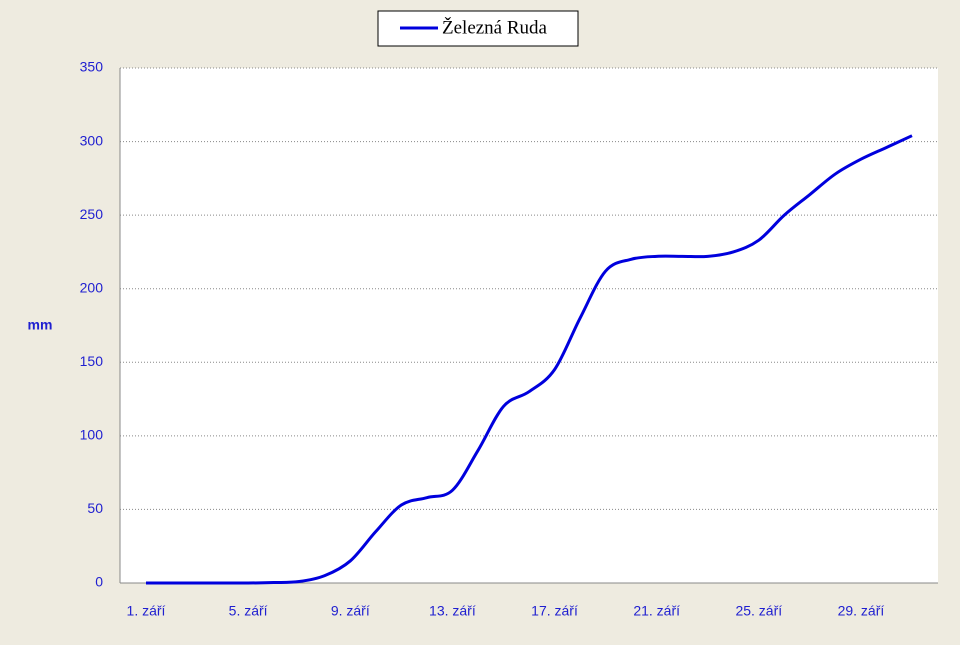 Image resolution: width=960 pixels, height=645 pixels. What do you see at coordinates (495, 27) in the screenshot?
I see `legend-label: Železná Ruda` at bounding box center [495, 27].